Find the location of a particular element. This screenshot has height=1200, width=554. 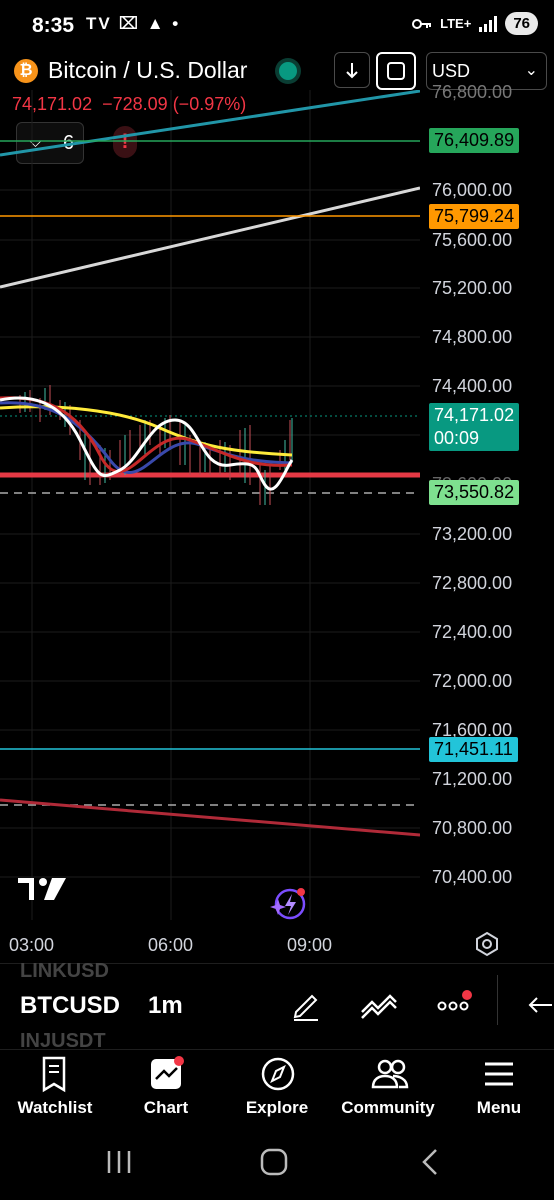

price-tick: 72,800.00 is located at coordinates (472, 583).